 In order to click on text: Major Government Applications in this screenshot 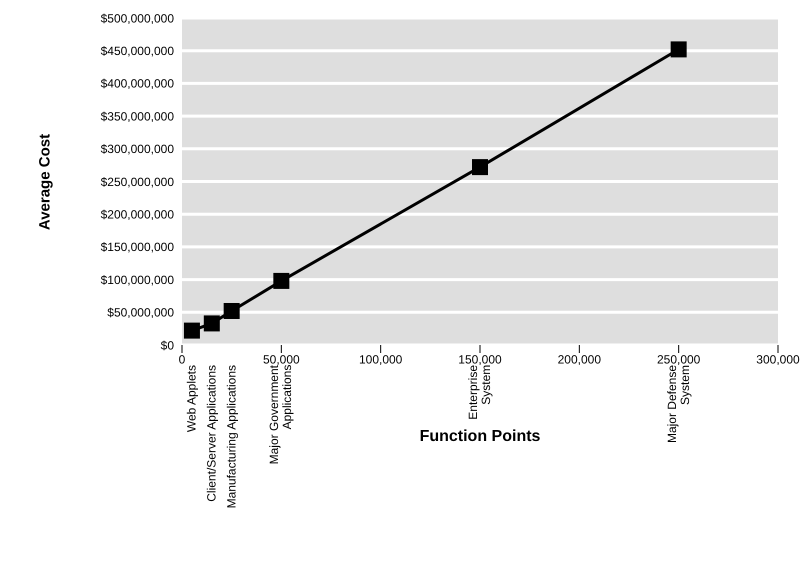, I will do `click(280, 414)`.